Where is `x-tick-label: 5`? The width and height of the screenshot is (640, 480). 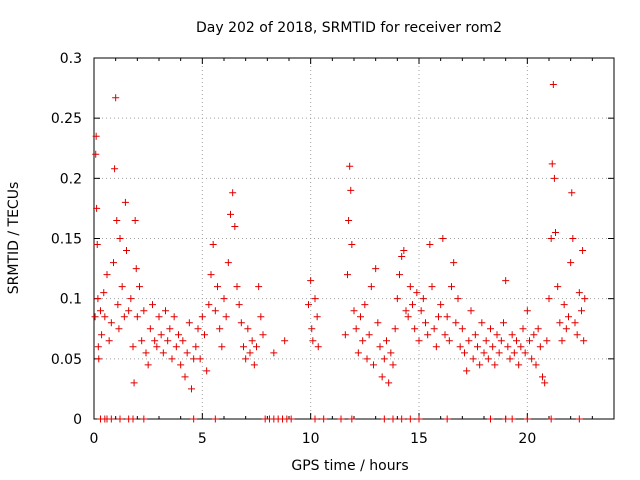 x-tick-label: 5 is located at coordinates (202, 439).